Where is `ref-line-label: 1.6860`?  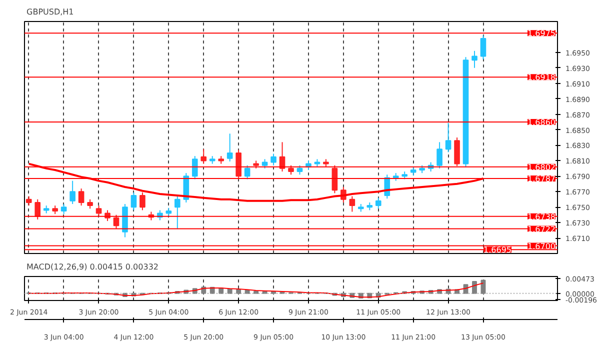 ref-line-label: 1.6860 is located at coordinates (542, 123).